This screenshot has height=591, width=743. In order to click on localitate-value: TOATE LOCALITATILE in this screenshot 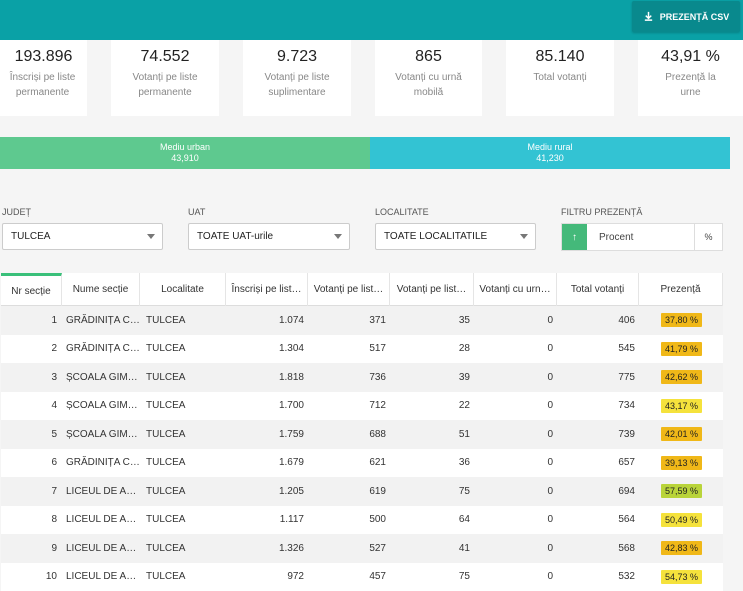, I will do `click(436, 236)`.